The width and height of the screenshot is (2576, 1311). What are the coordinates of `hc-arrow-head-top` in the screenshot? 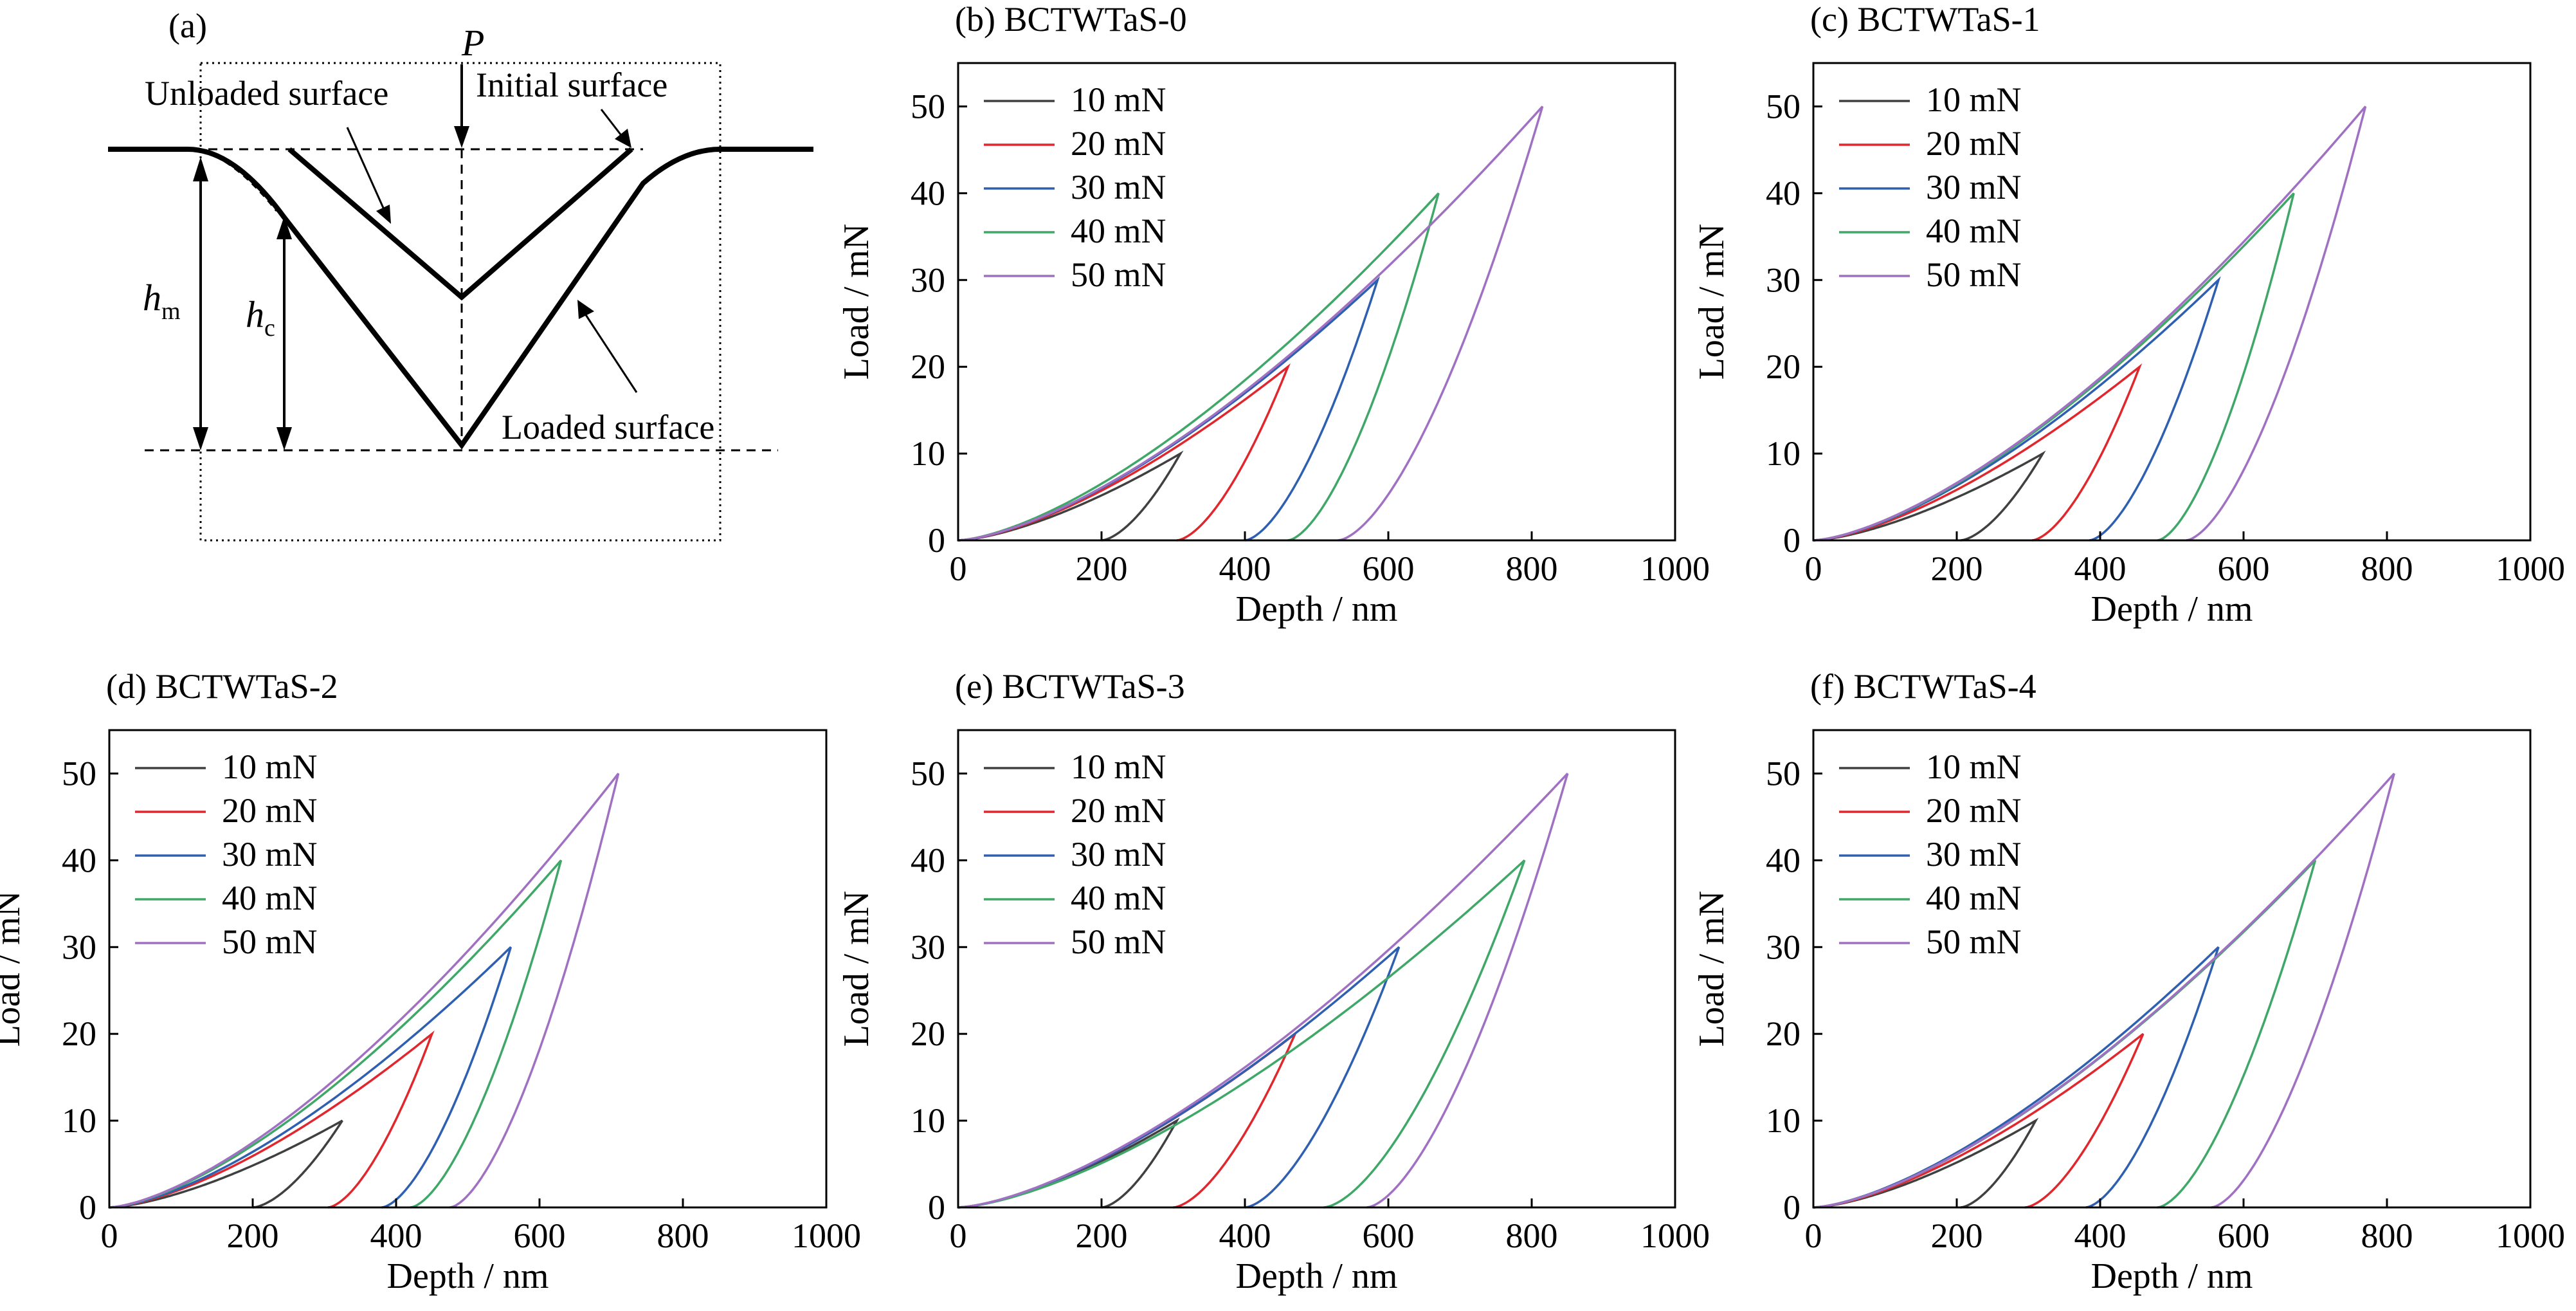 It's located at (284, 228).